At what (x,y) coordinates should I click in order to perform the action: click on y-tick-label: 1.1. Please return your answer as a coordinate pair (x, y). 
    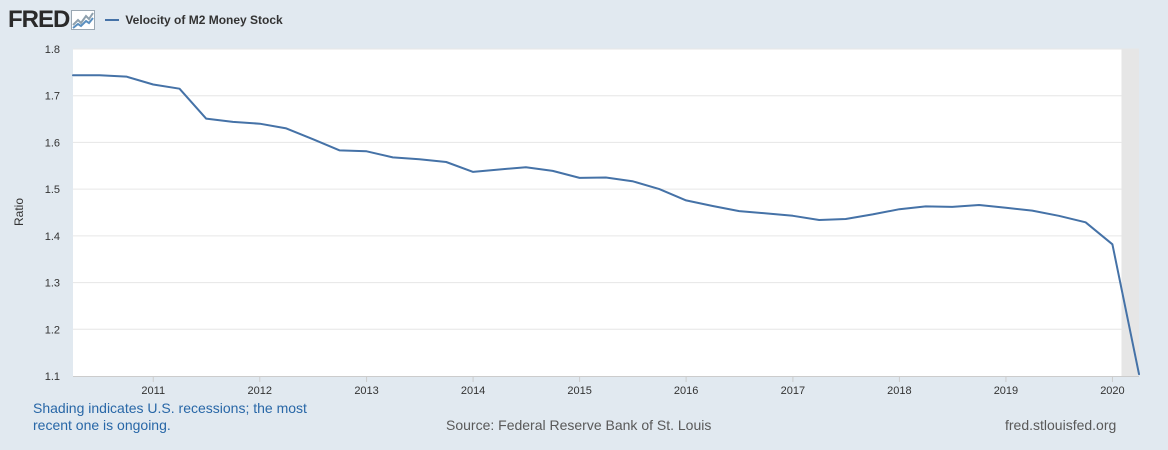
    Looking at the image, I should click on (52, 377).